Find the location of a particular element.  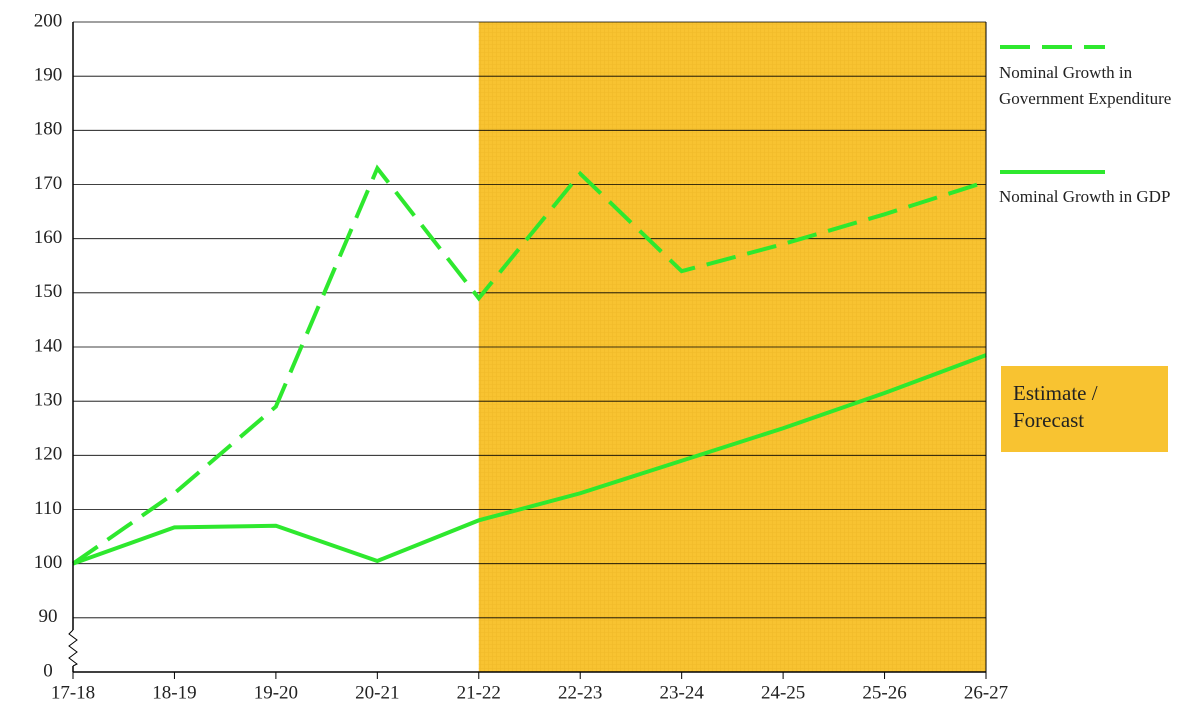

x-tick-label: 22-23 is located at coordinates (580, 692).